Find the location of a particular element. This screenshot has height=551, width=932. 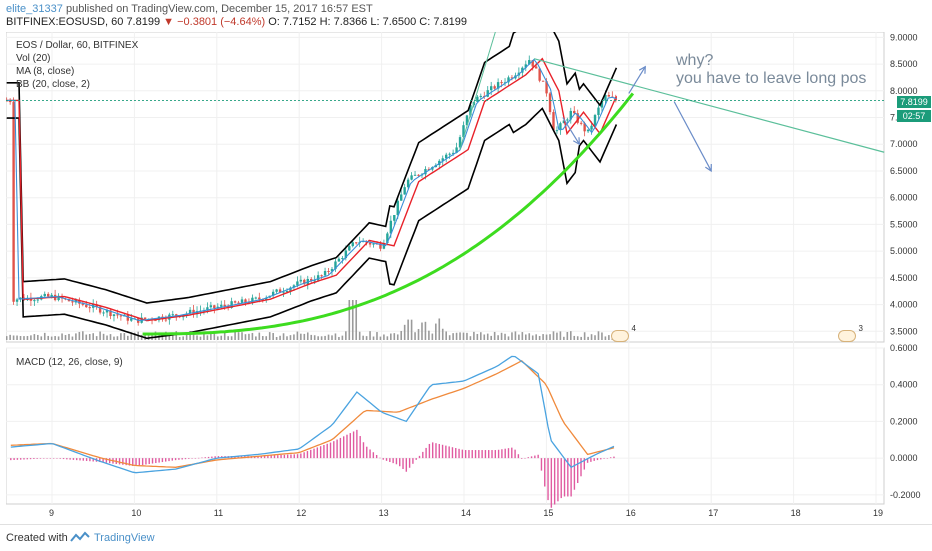

author-link: elite_31337 is located at coordinates (34, 9).